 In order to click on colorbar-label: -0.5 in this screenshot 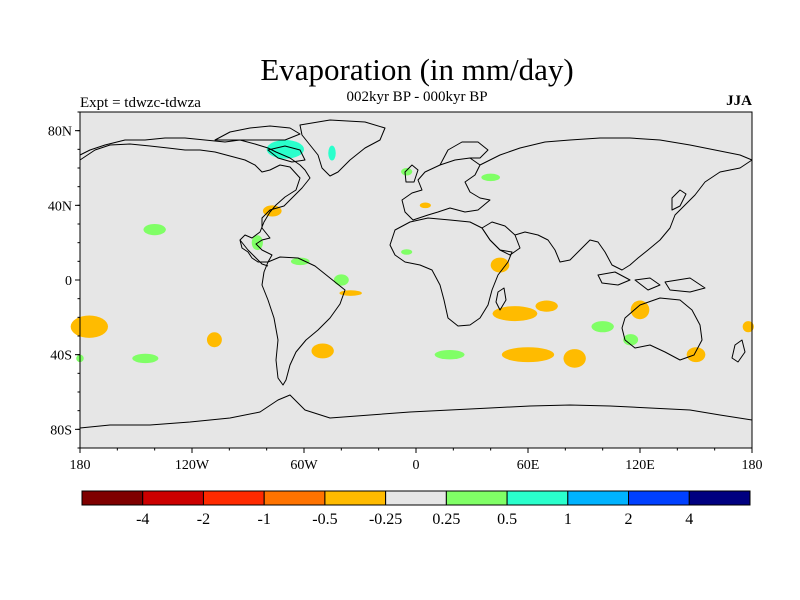, I will do `click(324, 519)`.